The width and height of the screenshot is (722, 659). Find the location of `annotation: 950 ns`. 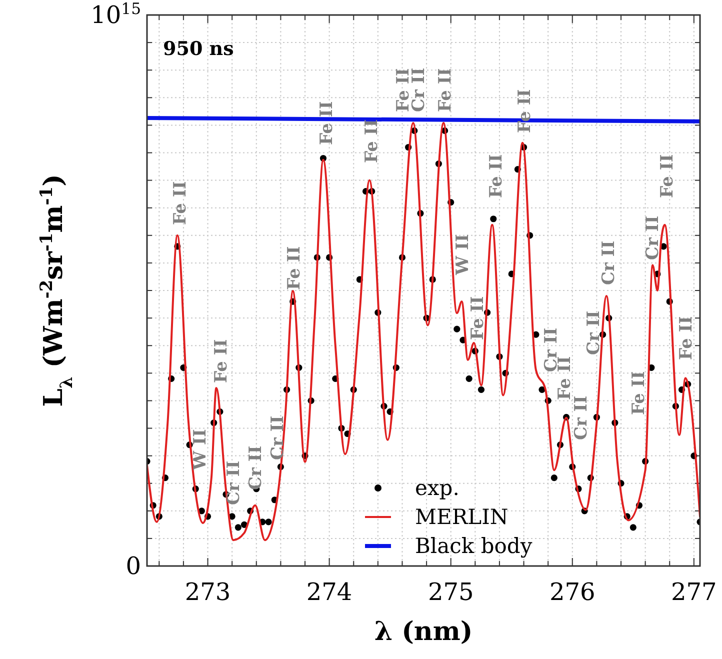

annotation: 950 ns is located at coordinates (198, 49).